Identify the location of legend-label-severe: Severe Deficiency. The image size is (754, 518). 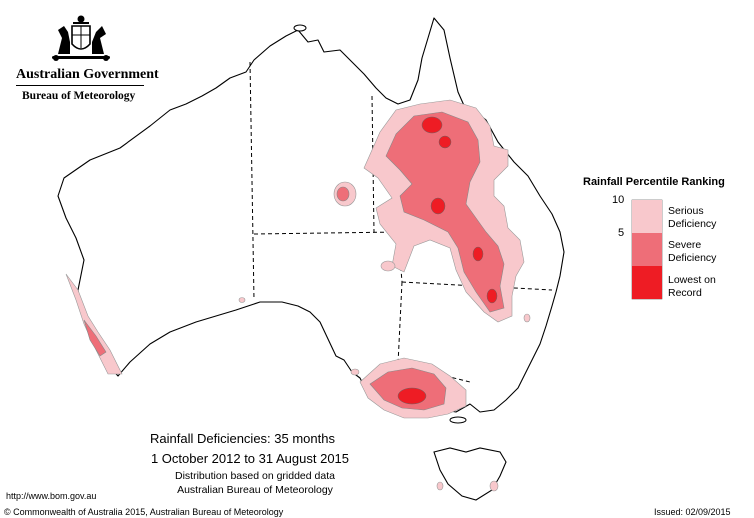
(692, 251).